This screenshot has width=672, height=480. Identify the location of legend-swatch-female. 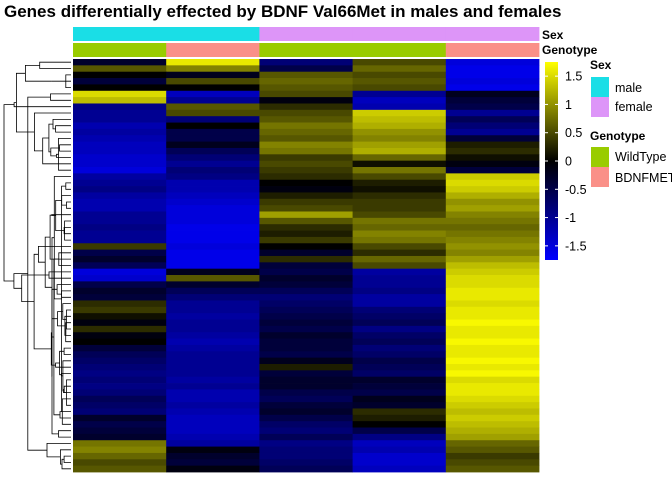
(600, 107).